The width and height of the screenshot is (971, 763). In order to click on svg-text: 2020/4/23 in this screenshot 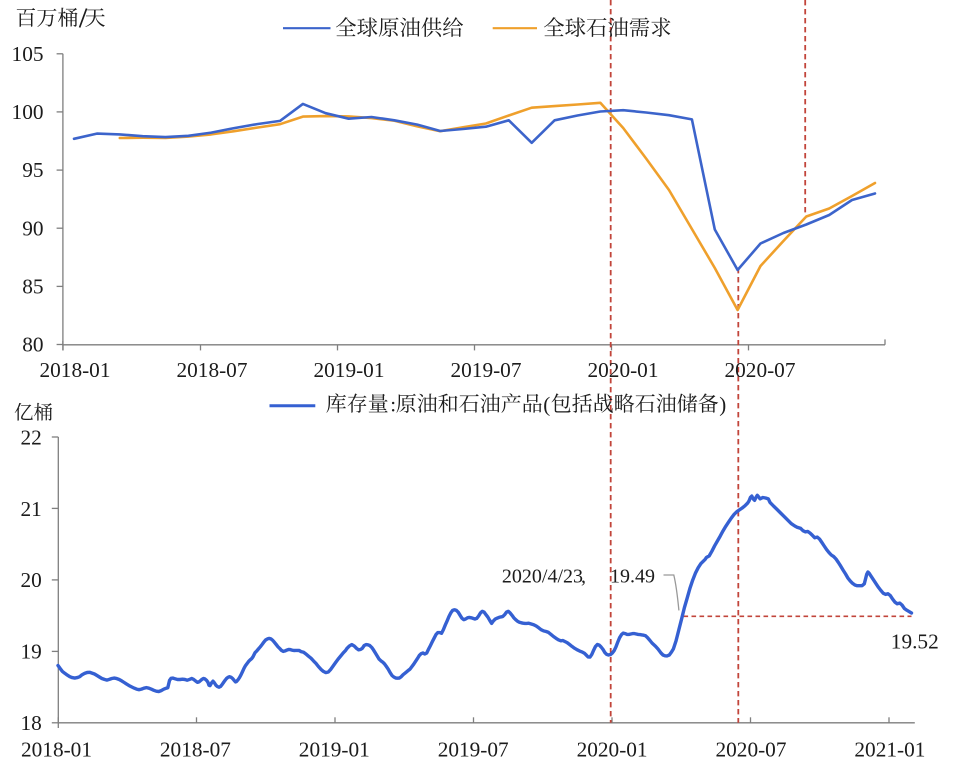, I will do `click(542, 577)`.